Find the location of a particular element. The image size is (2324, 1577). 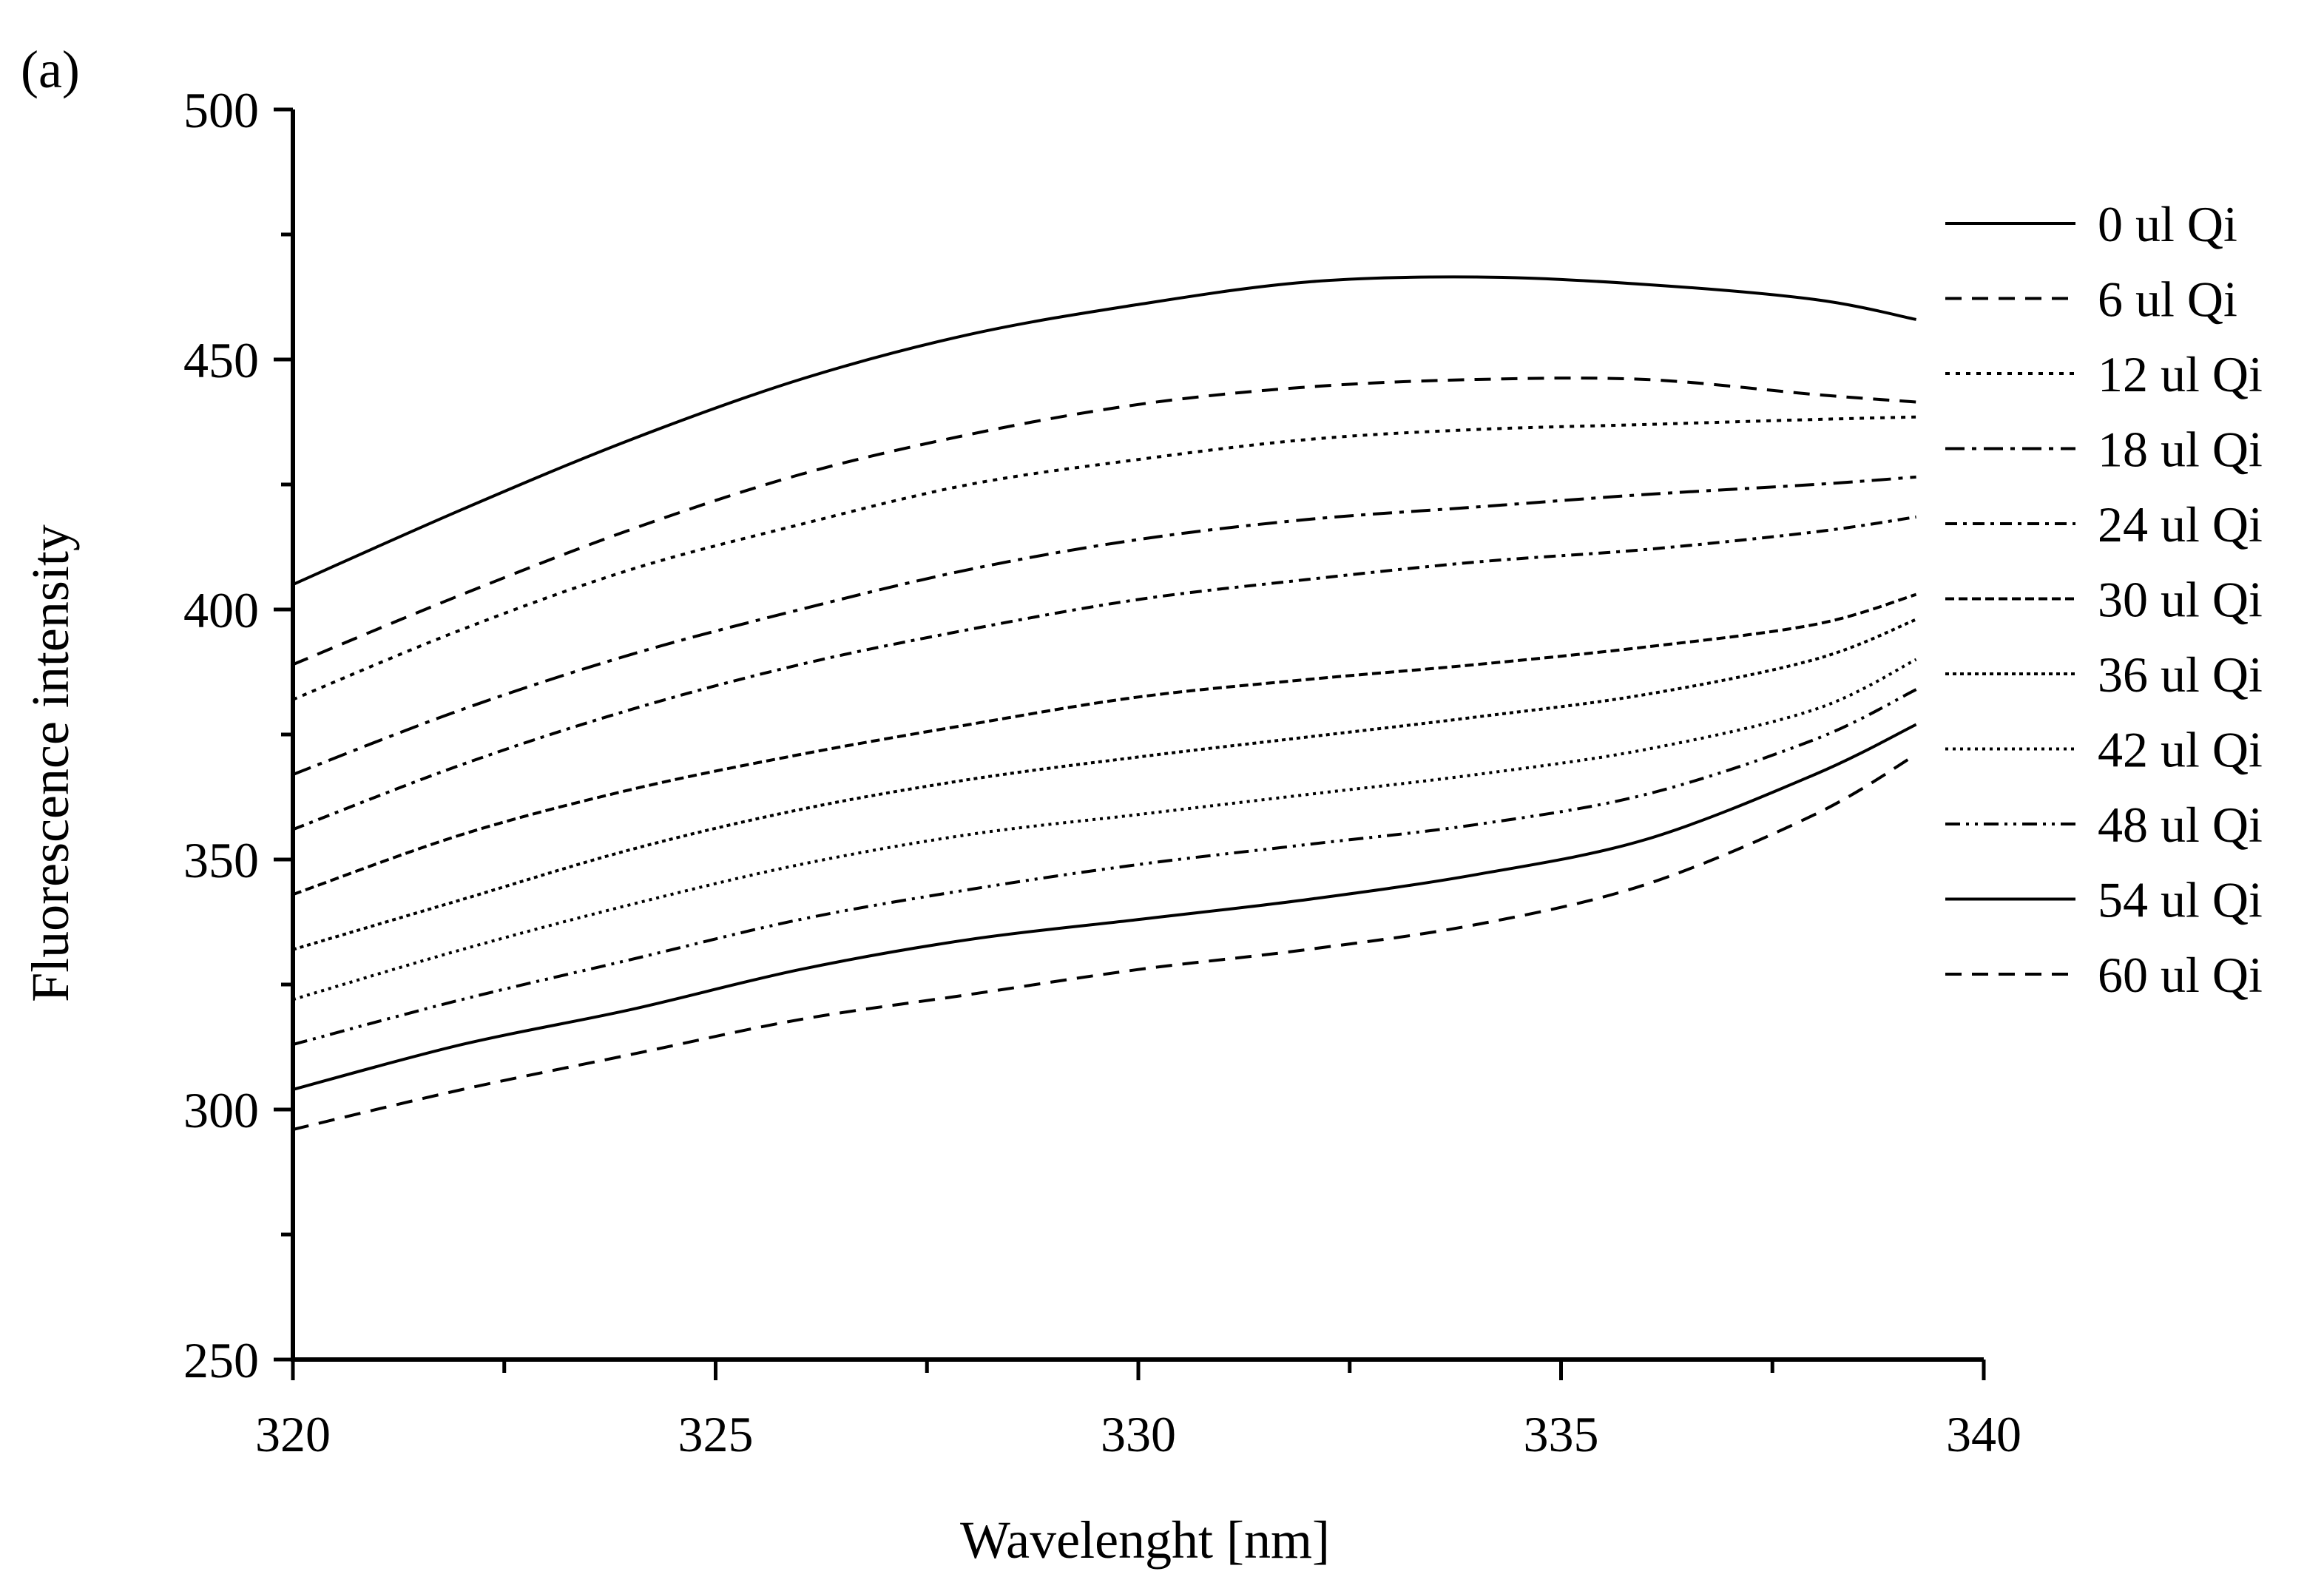

y-tick-label: 400 is located at coordinates (221, 610).